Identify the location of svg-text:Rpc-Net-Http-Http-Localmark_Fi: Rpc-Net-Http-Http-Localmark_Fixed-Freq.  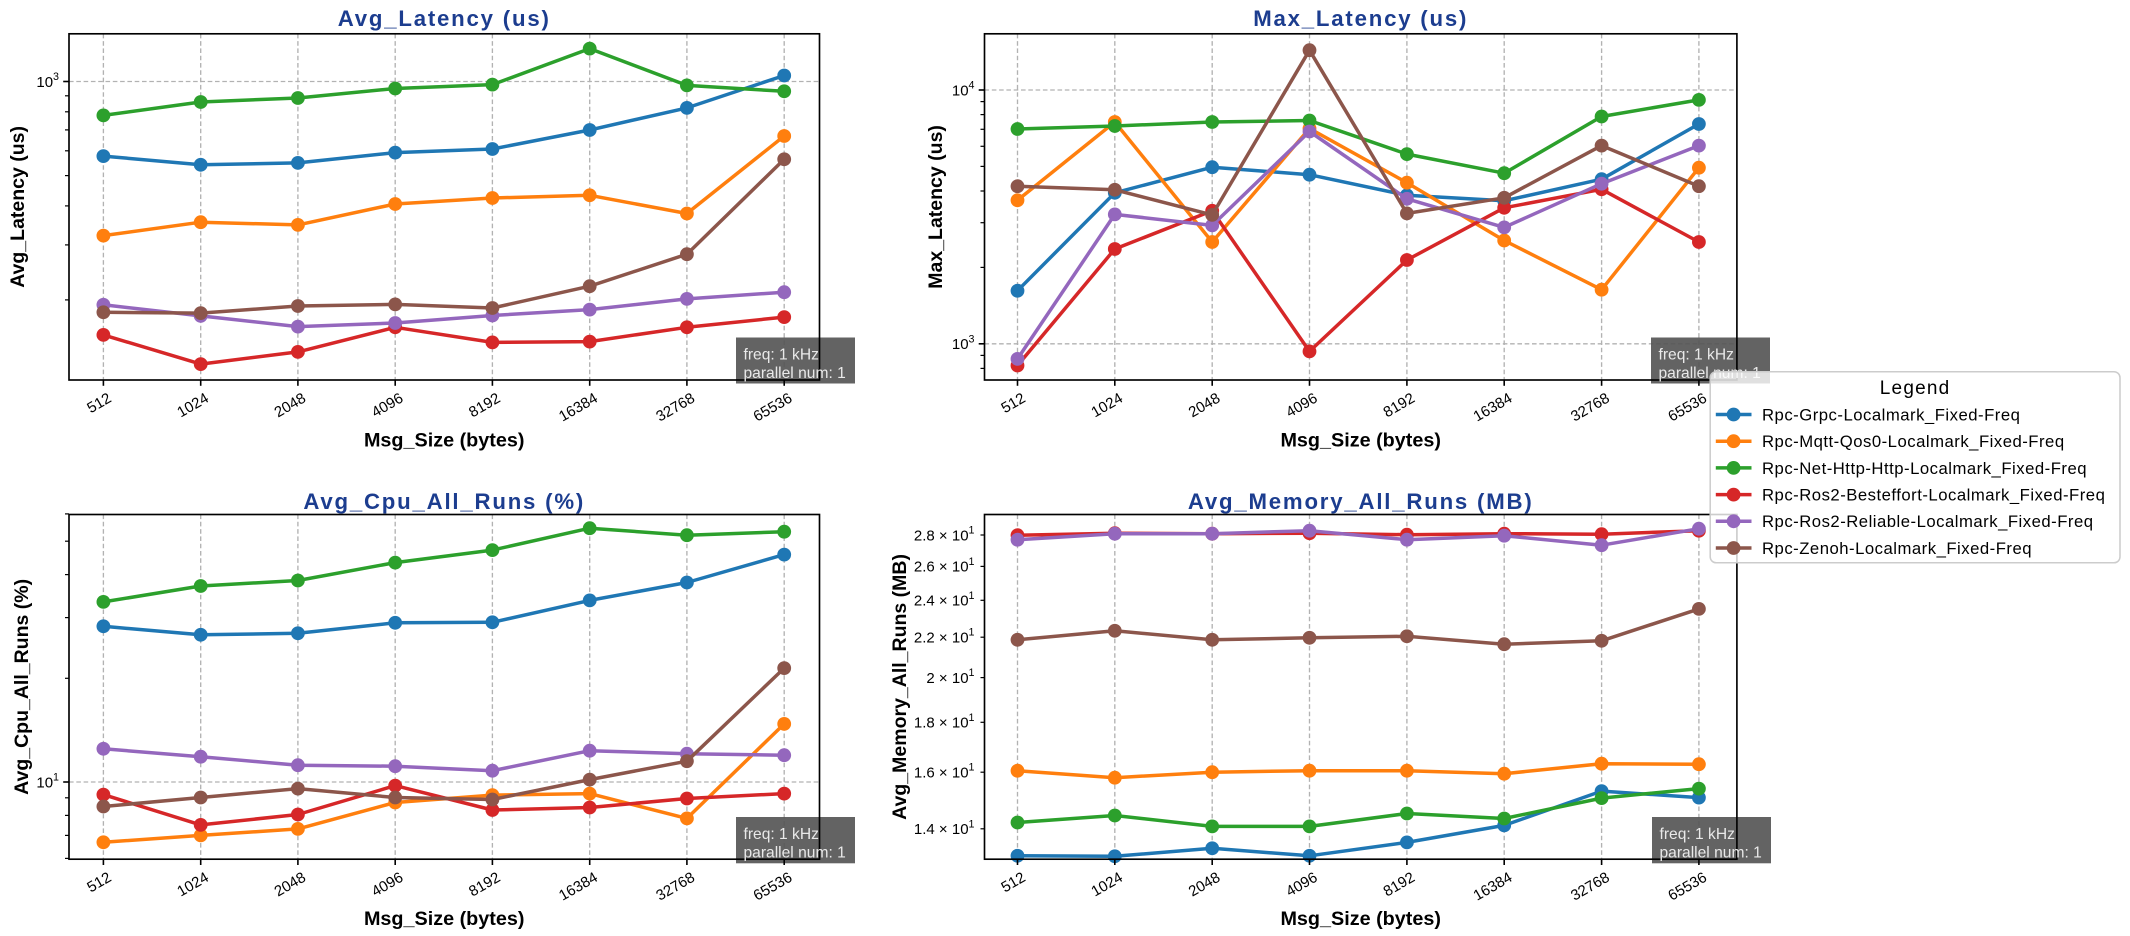
(1924, 468).